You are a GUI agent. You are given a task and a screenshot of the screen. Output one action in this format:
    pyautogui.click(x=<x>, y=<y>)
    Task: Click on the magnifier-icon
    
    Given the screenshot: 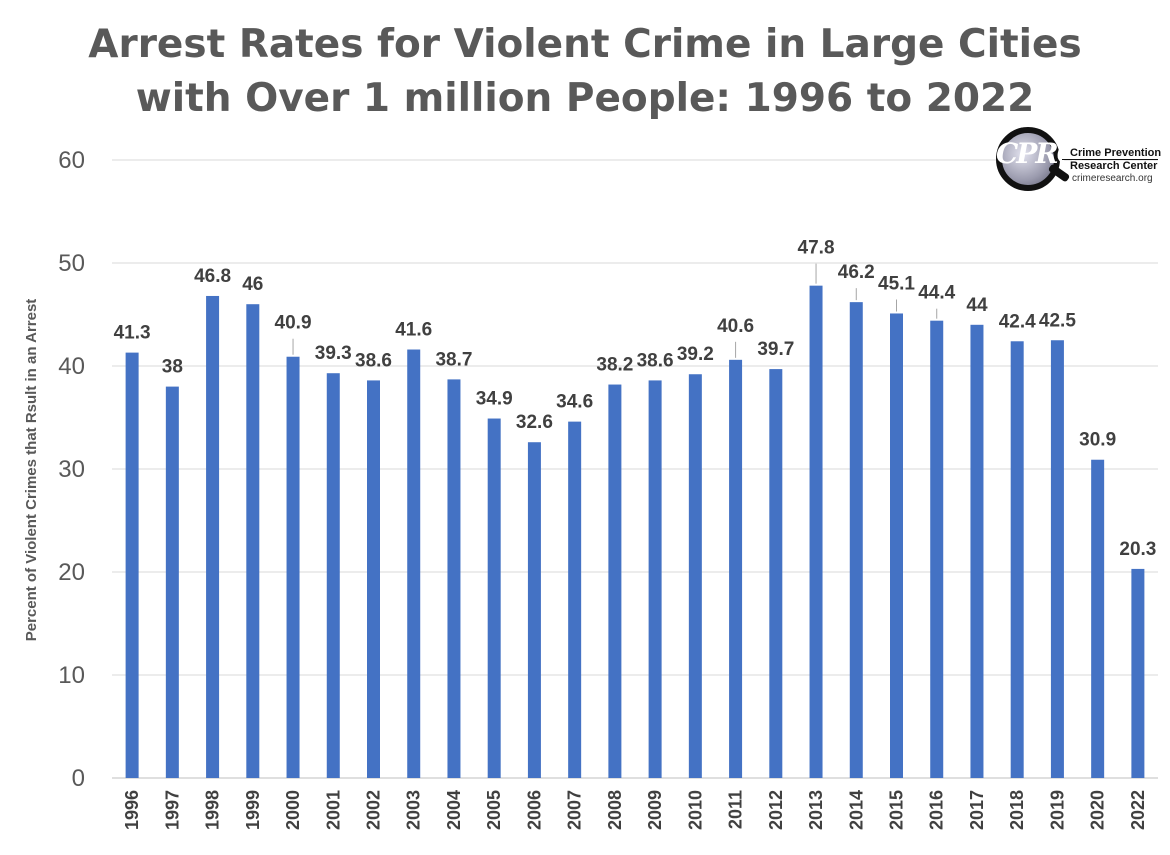 What is the action you would take?
    pyautogui.click(x=1028, y=159)
    